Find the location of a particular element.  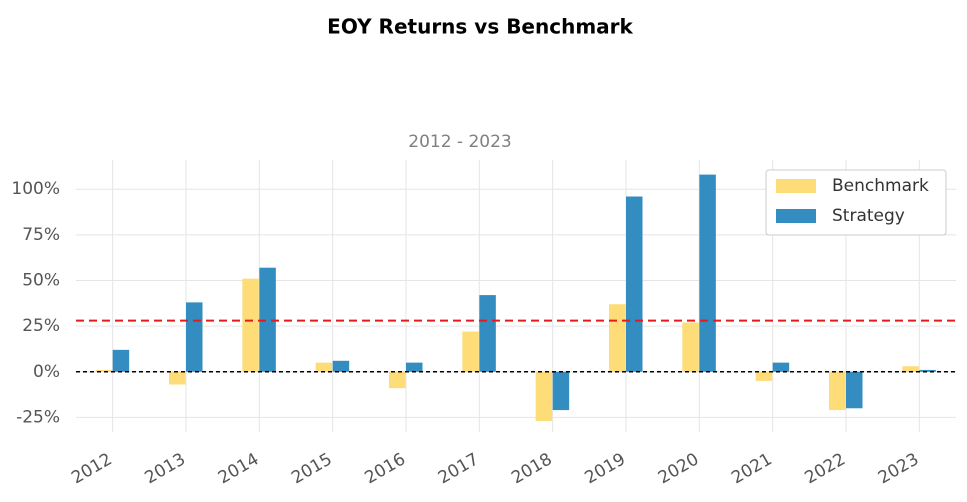

x-tick-label: 2016 is located at coordinates (385, 468).